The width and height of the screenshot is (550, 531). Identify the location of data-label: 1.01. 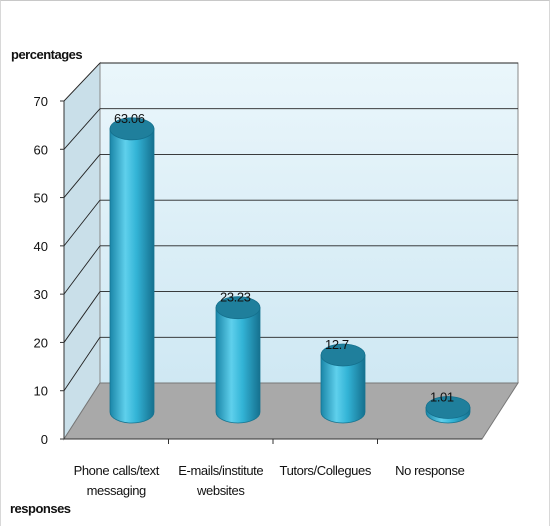
(442, 396).